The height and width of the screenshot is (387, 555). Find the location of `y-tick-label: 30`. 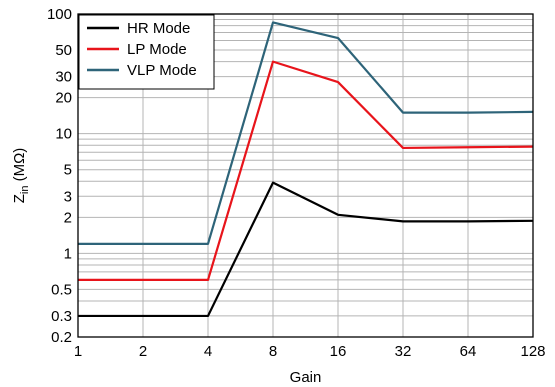

y-tick-label: 30 is located at coordinates (63, 77).